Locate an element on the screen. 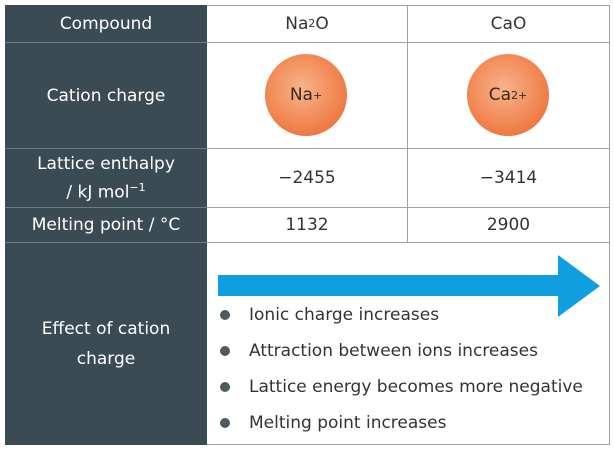 Image resolution: width=614 pixels, height=458 pixels. lattice-label-line2: / kJ mol−1 is located at coordinates (105, 190).